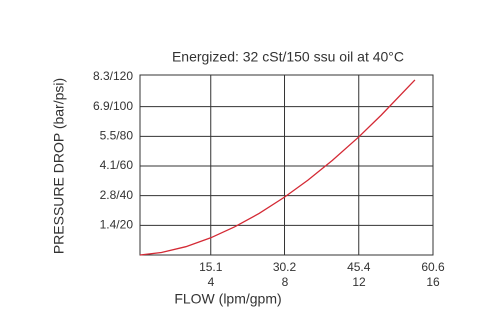 The height and width of the screenshot is (330, 478). What do you see at coordinates (359, 267) in the screenshot?
I see `x-tick-label: 45.4` at bounding box center [359, 267].